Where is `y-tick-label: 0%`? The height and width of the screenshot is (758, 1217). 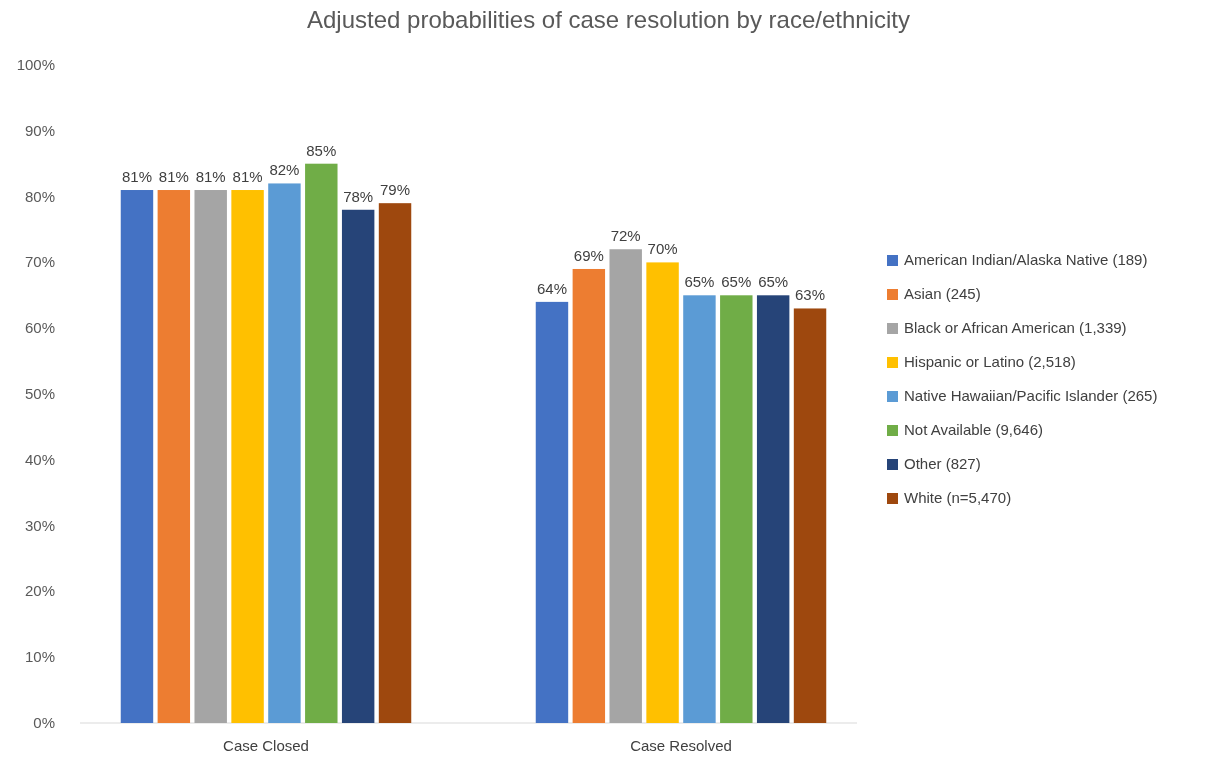
y-tick-label: 0% is located at coordinates (44, 722).